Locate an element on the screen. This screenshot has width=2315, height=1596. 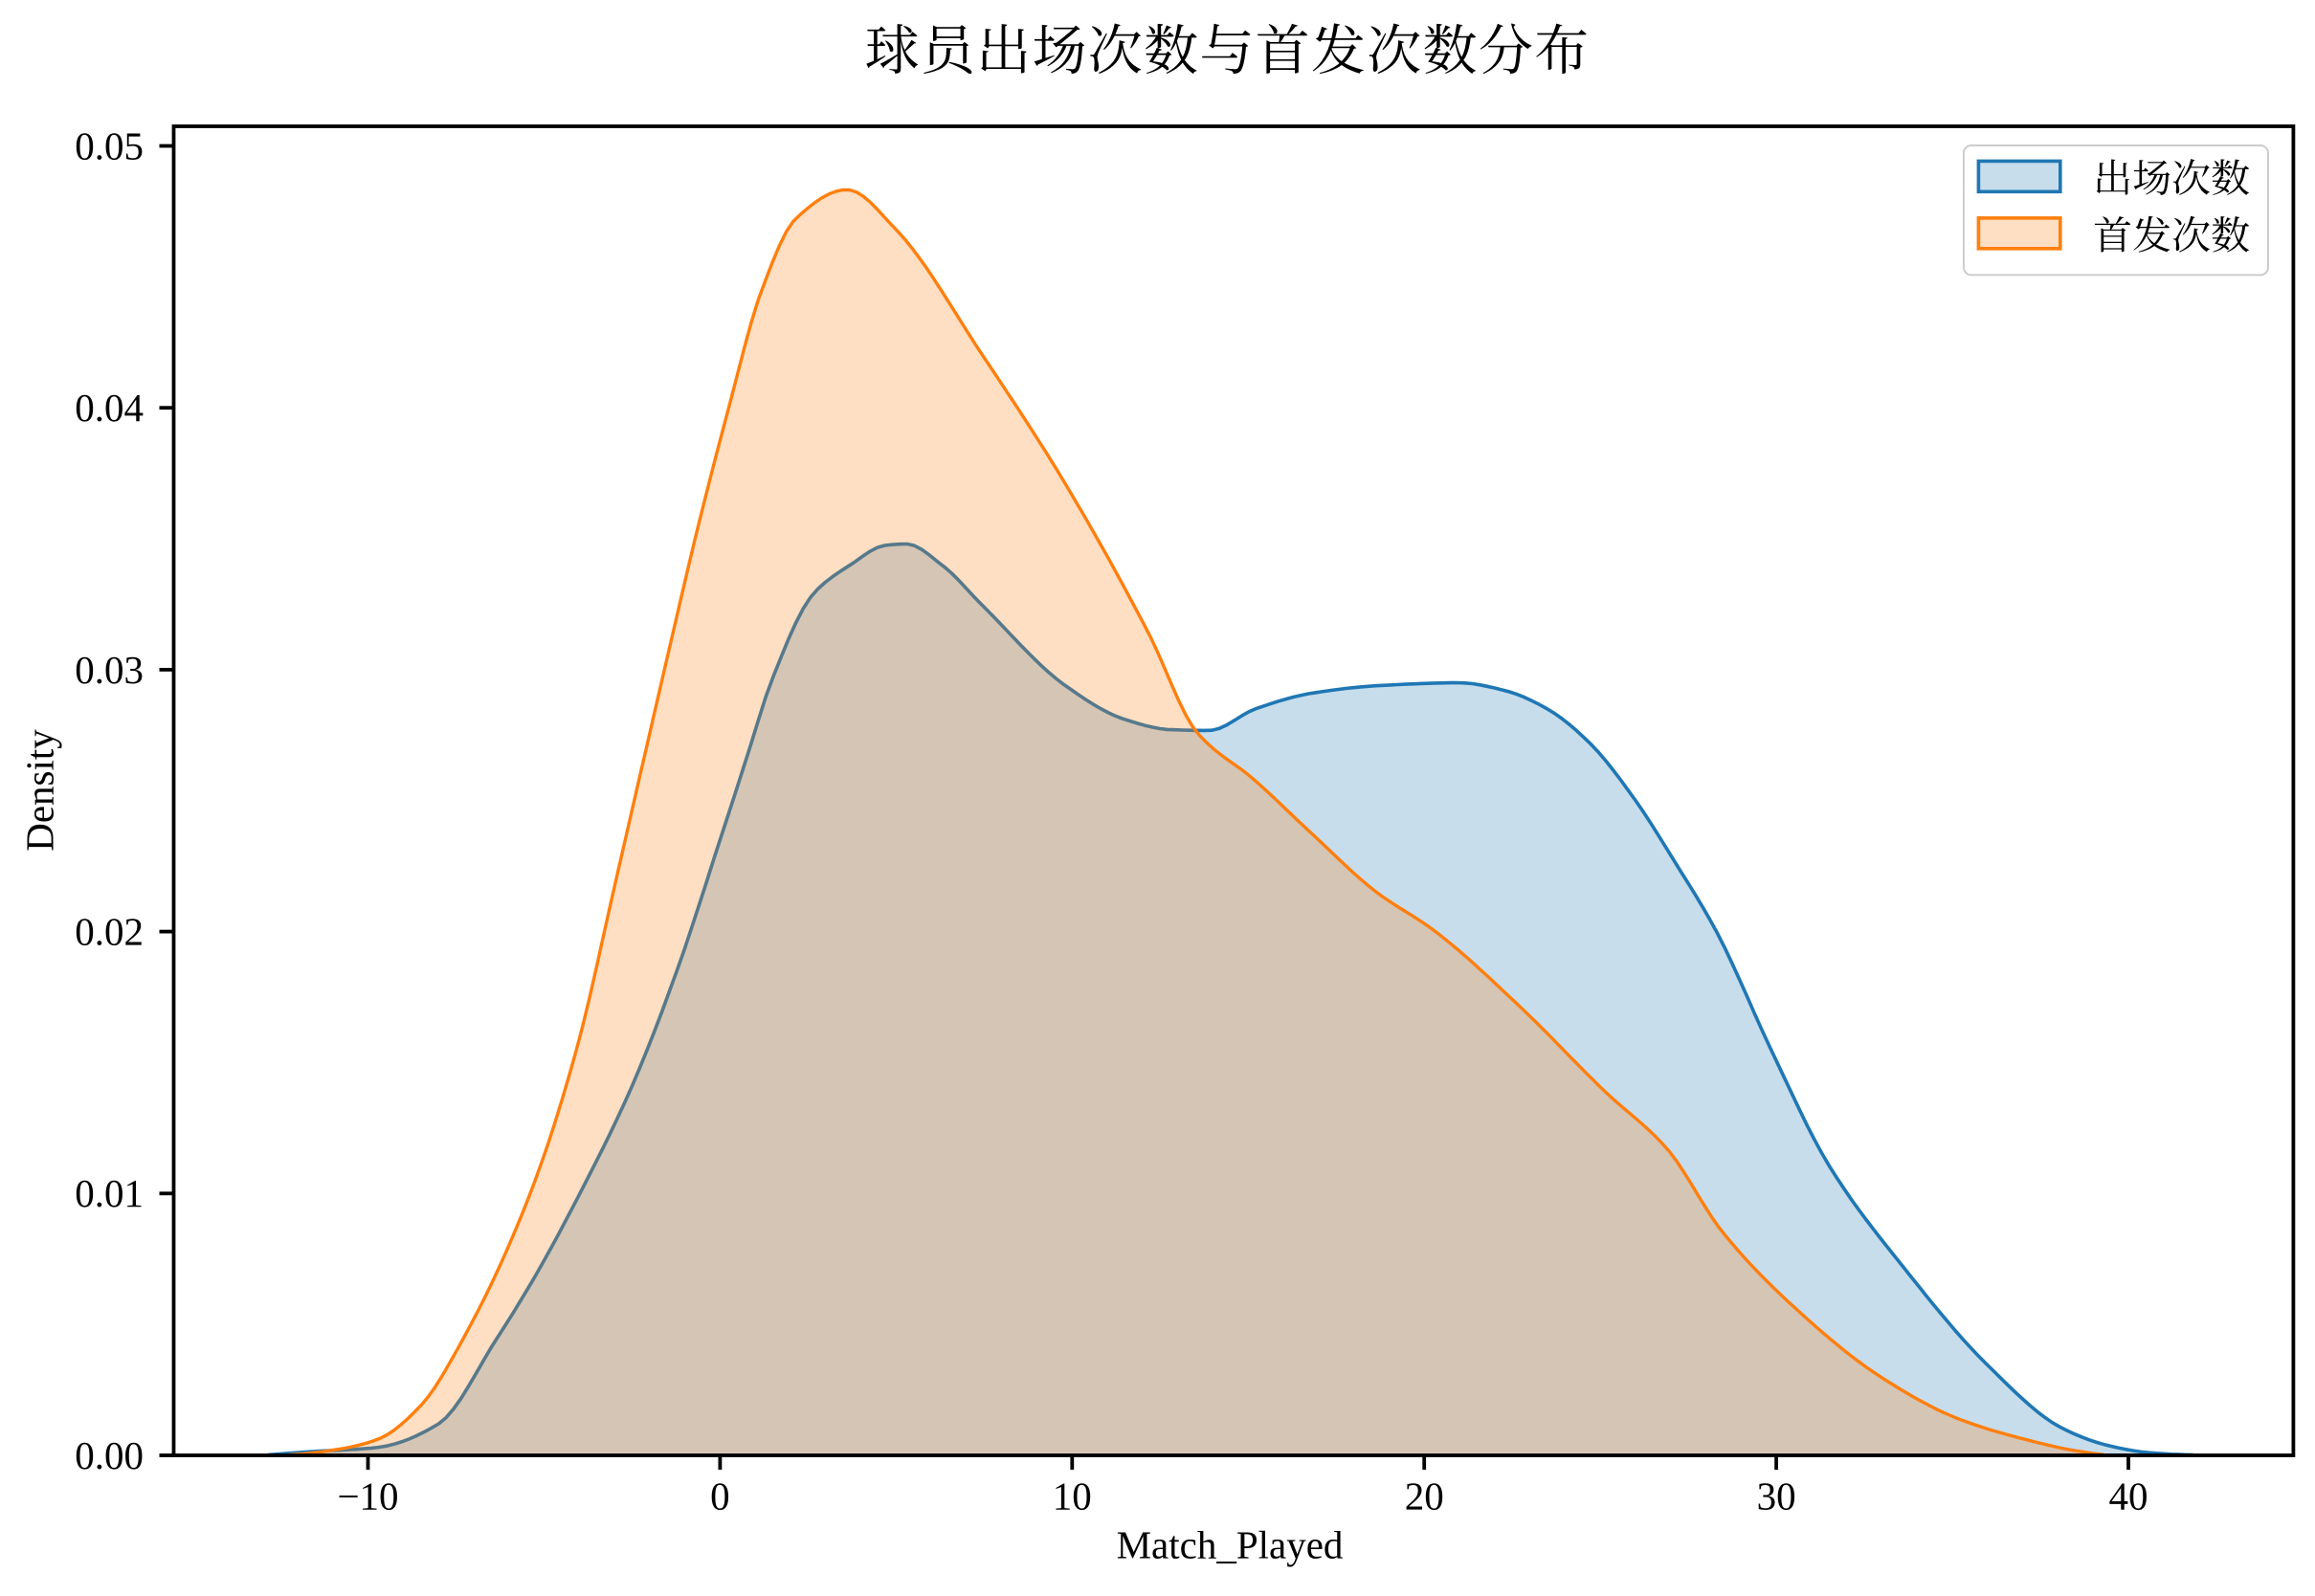
svg-text: 0.03 is located at coordinates (109, 670).